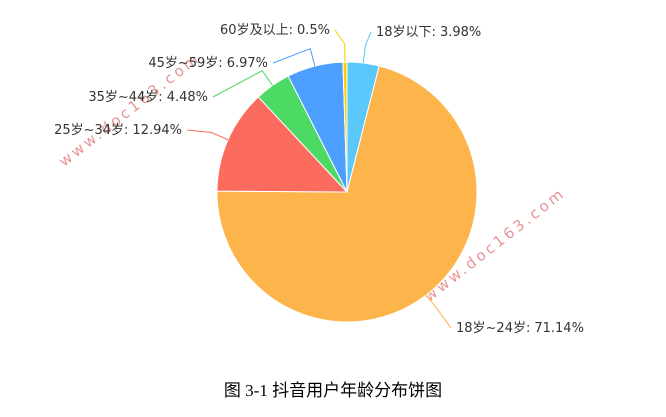 The height and width of the screenshot is (417, 666). I want to click on slice-name: 45岁~59岁:, so click(185, 63).